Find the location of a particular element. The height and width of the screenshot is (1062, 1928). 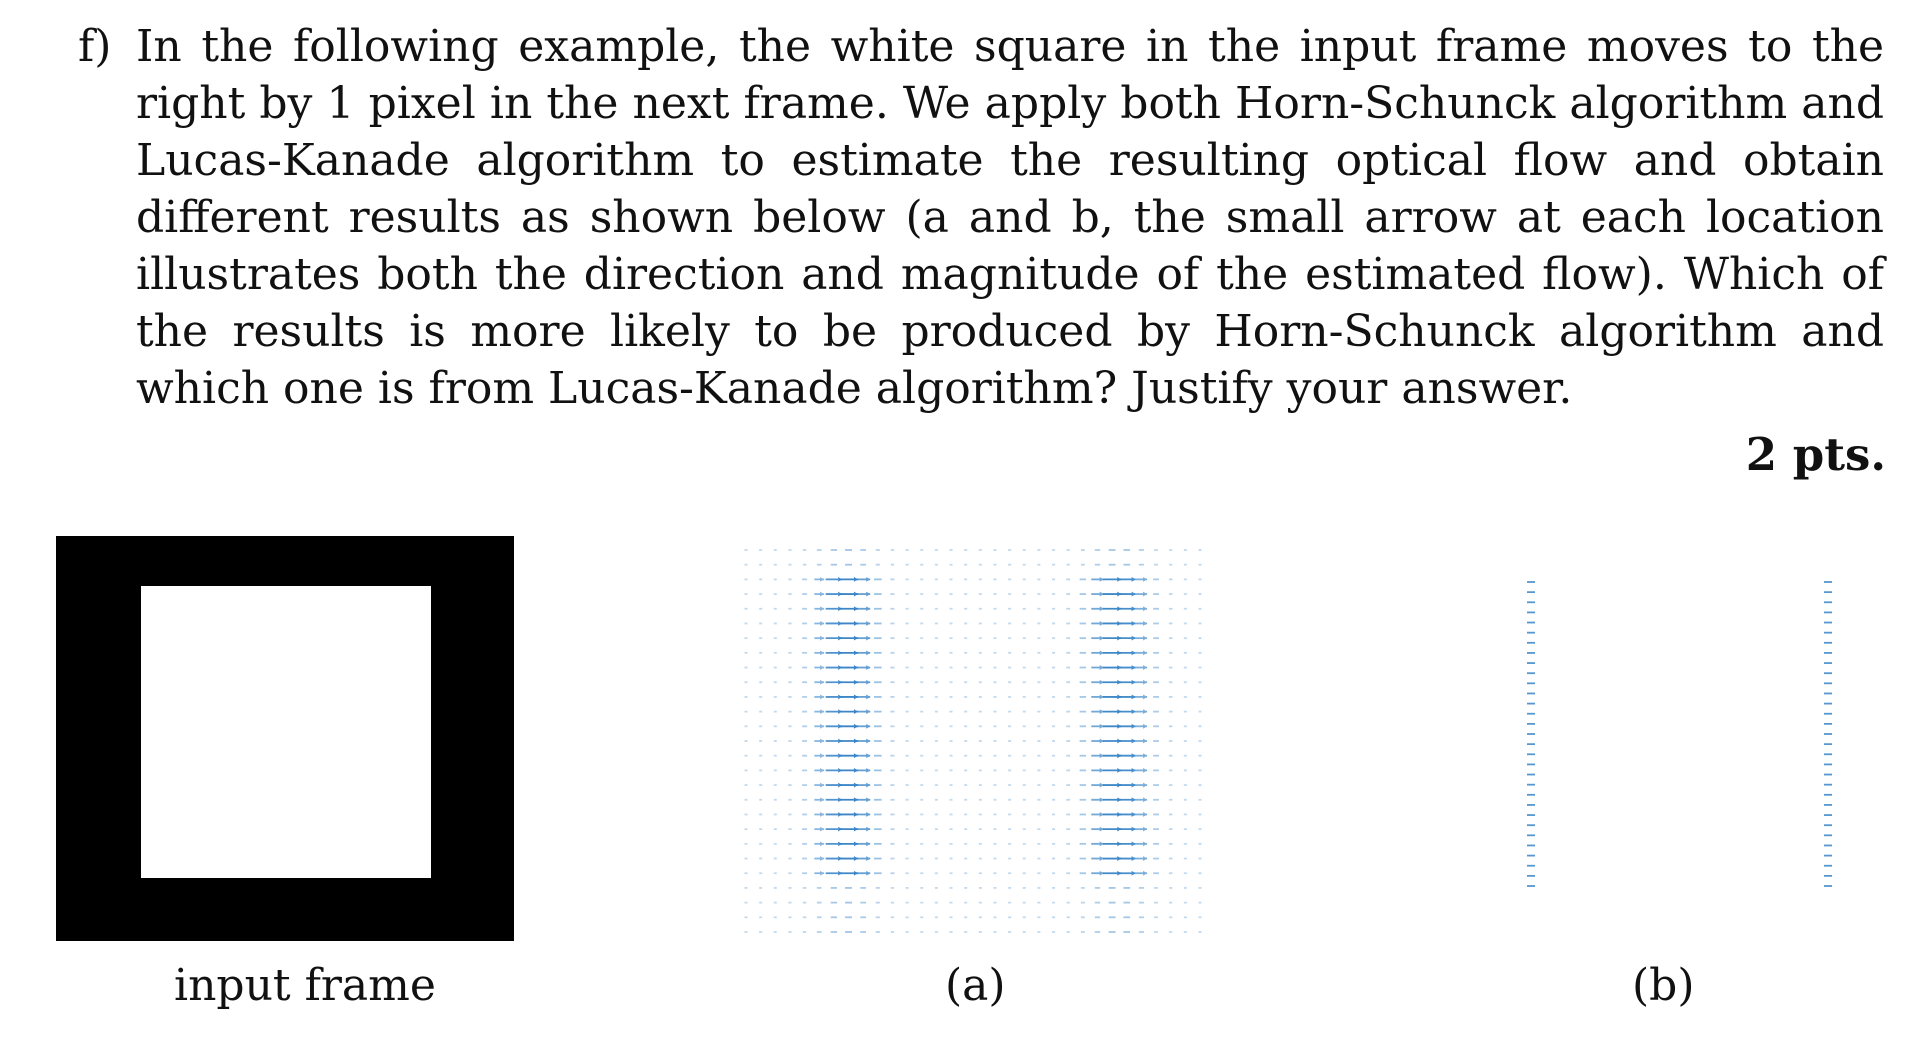

question-label: f) is located at coordinates (95, 46).